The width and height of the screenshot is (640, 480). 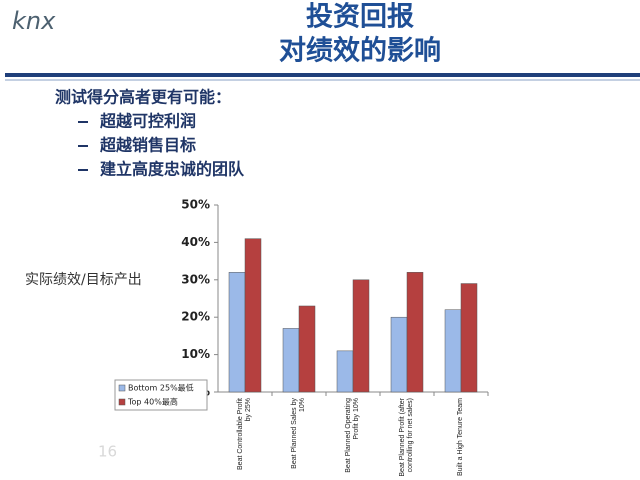 I want to click on bullet-lead: 测试得分高者更有可能：, so click(x=143, y=97).